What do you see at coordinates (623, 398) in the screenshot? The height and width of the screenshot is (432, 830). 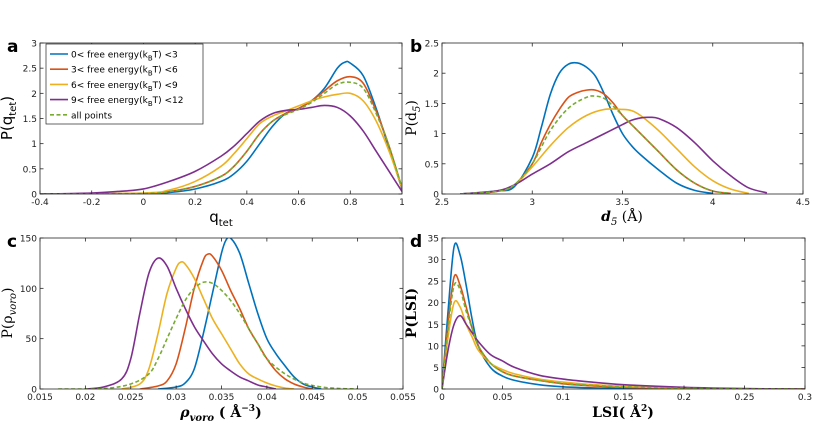 I see `x-tick-label: 0.15` at bounding box center [623, 398].